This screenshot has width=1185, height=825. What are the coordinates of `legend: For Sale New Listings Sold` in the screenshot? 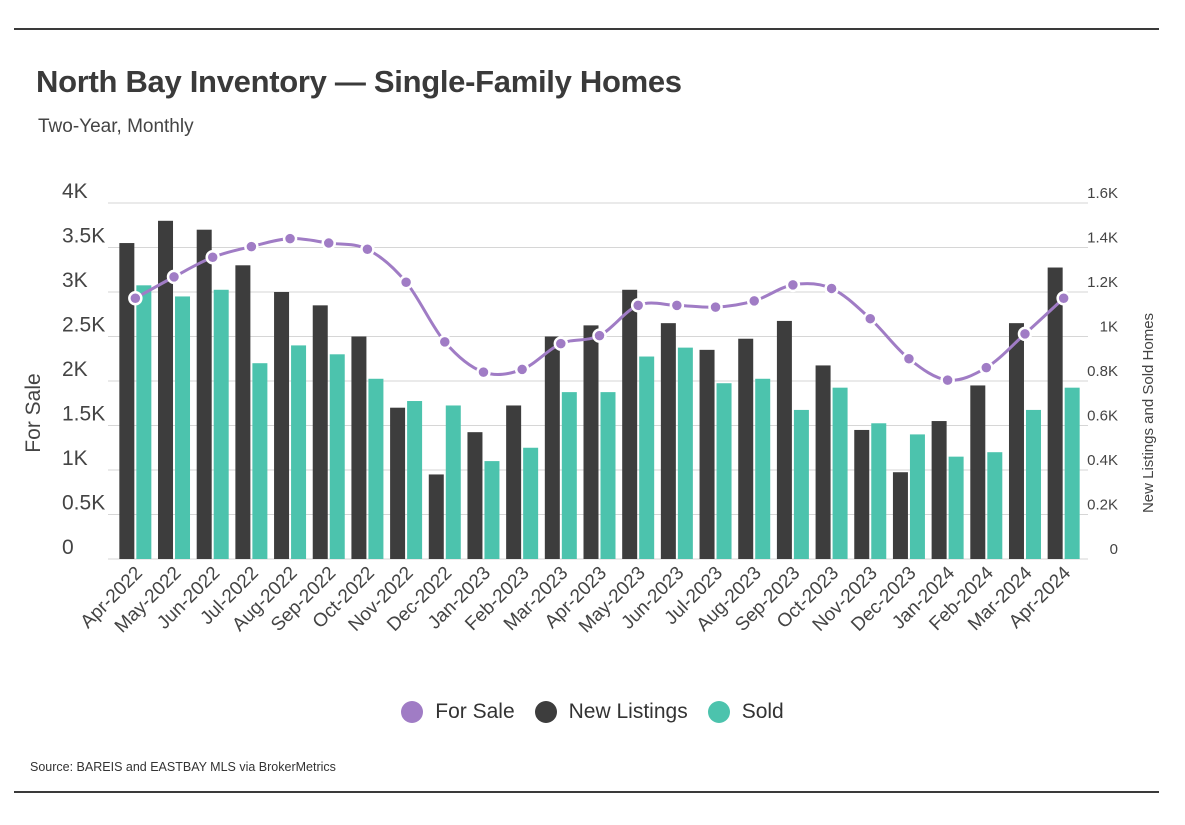 It's located at (592, 712).